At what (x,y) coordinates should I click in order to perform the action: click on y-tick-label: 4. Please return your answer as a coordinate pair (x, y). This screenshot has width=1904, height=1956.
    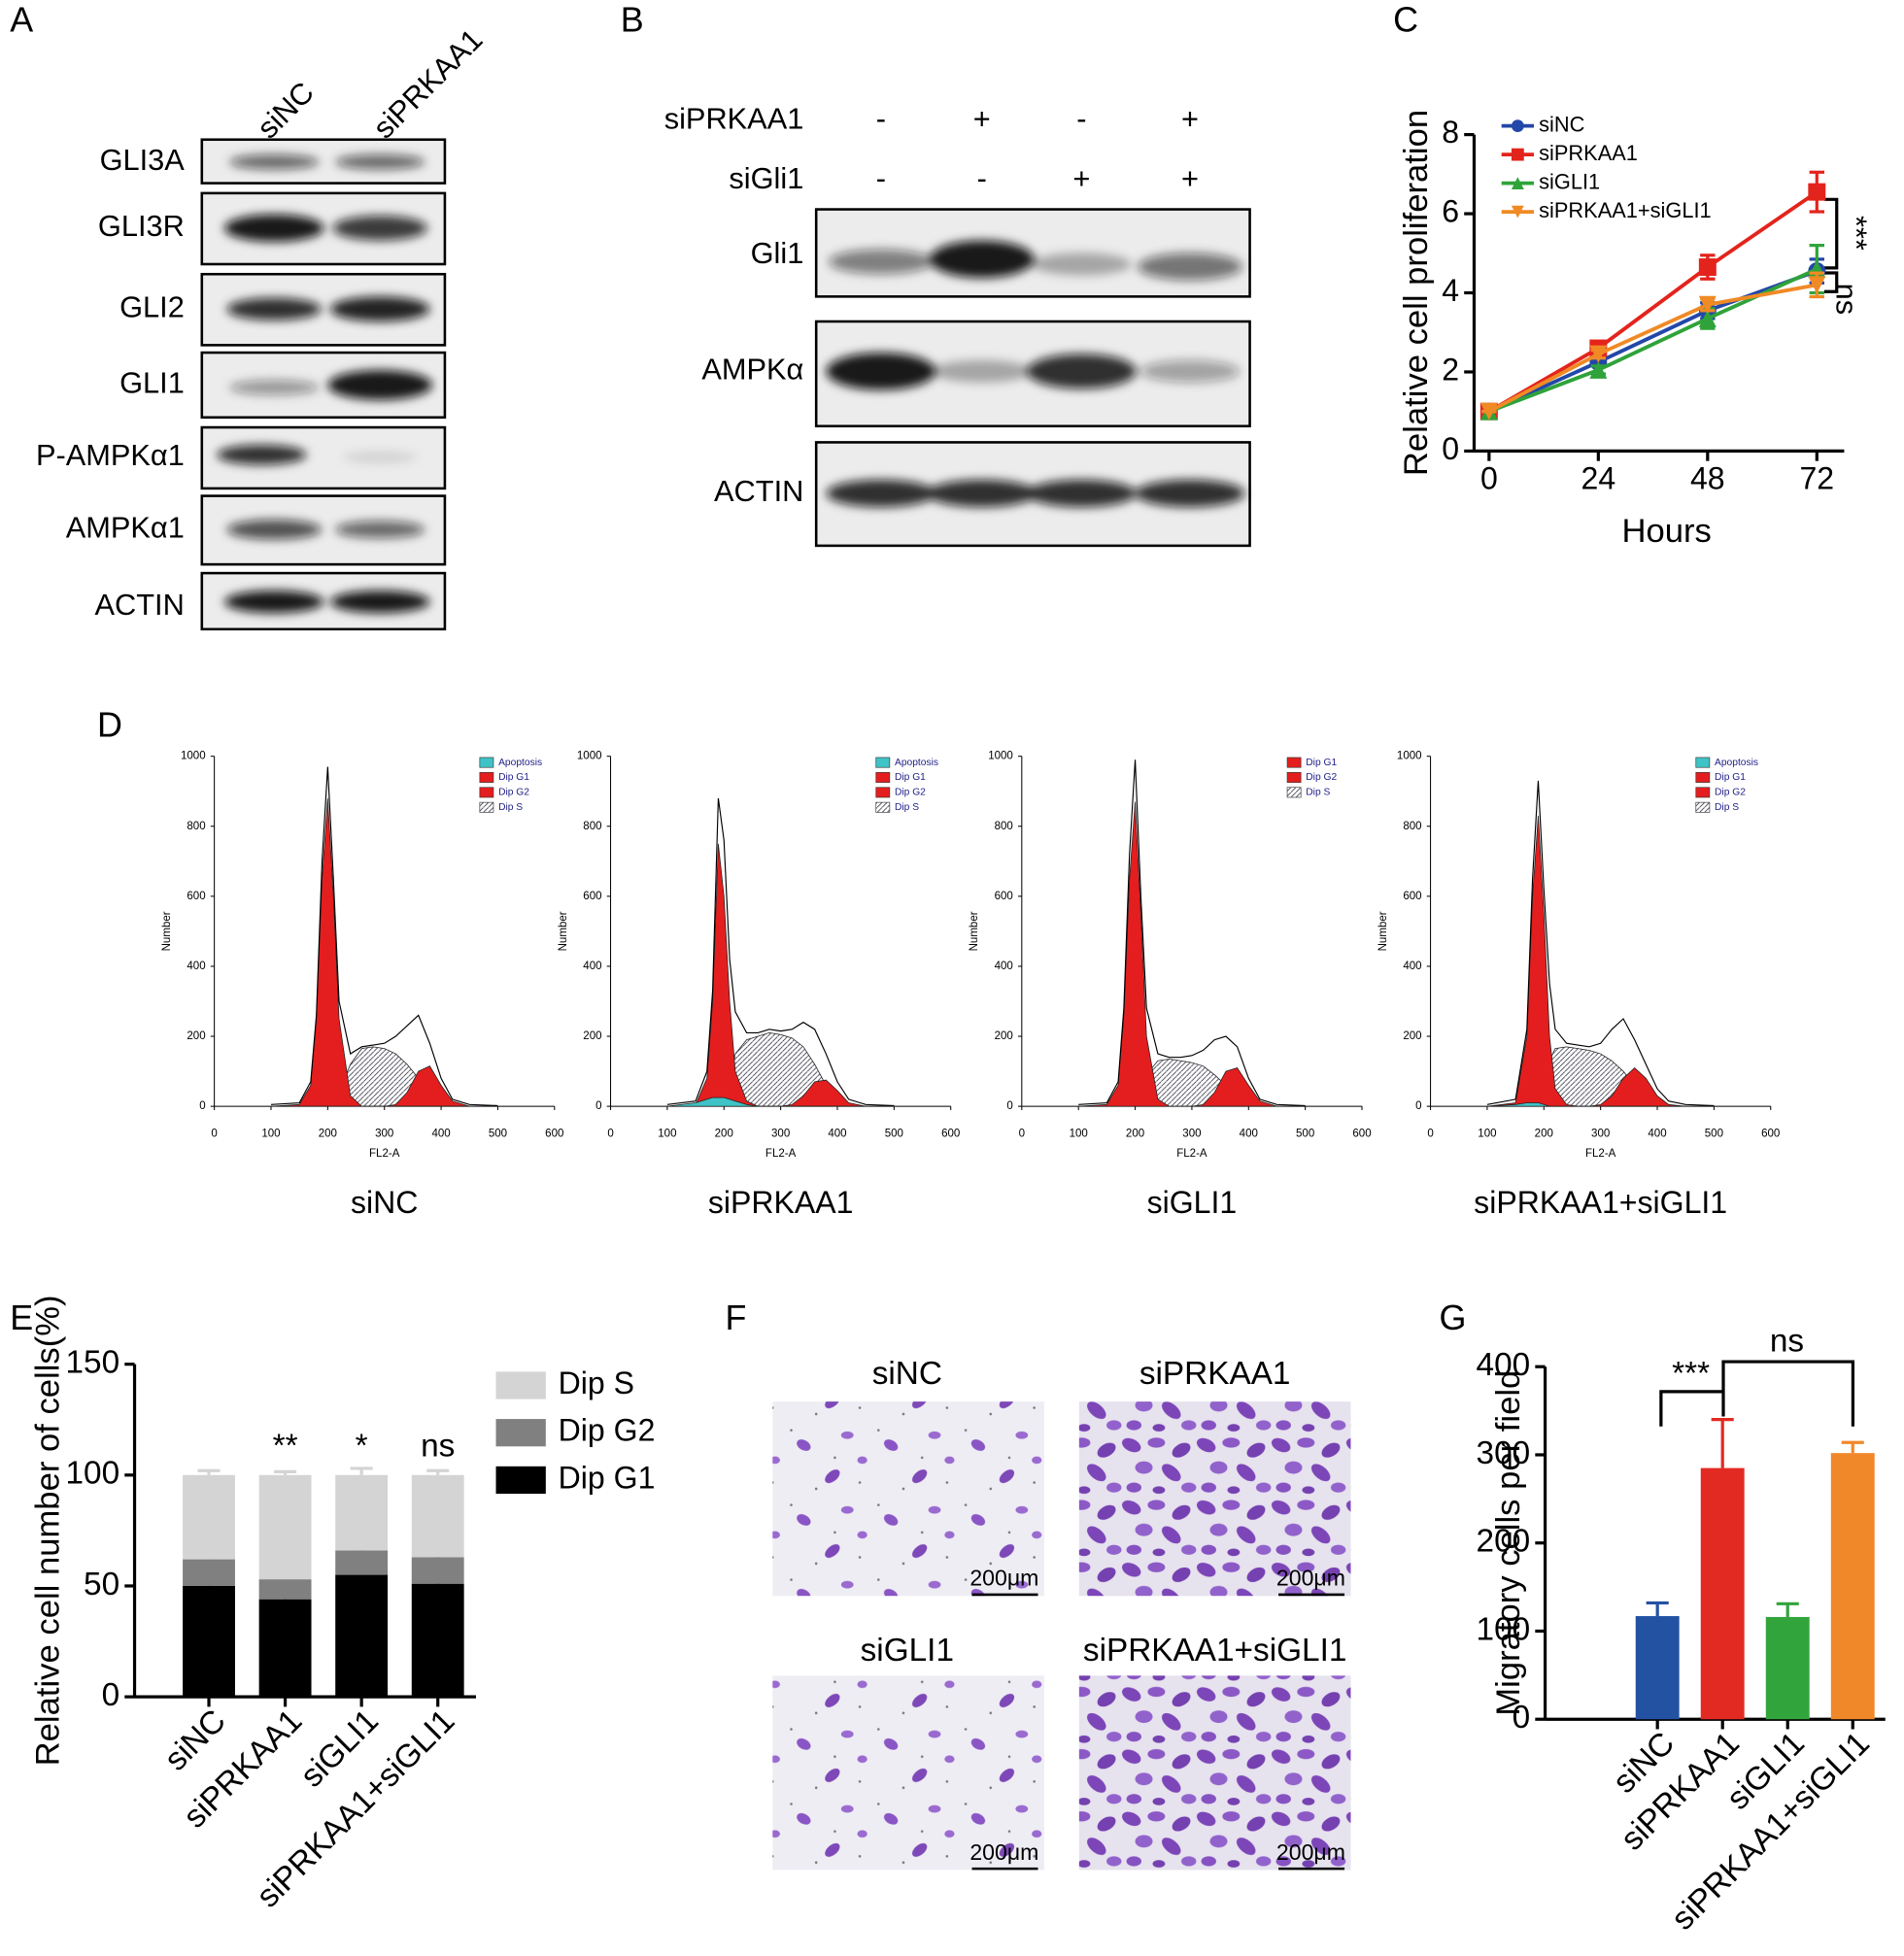
    Looking at the image, I should click on (1450, 290).